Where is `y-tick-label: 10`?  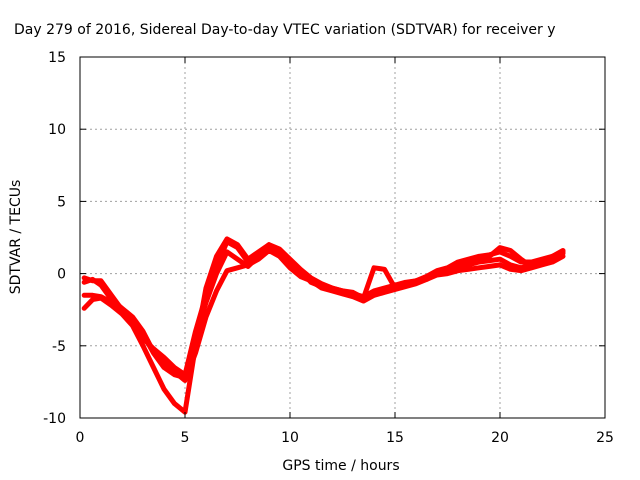 y-tick-label: 10 is located at coordinates (57, 130).